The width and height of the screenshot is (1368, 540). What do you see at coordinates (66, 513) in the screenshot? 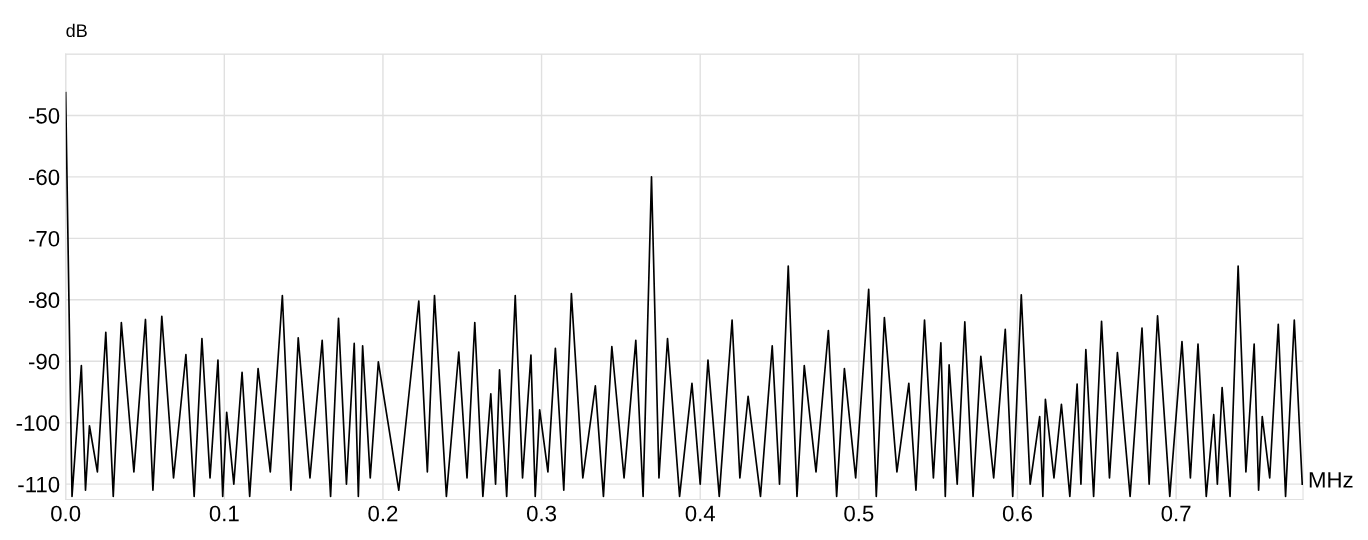
I see `x-tick-label: 0.0` at bounding box center [66, 513].